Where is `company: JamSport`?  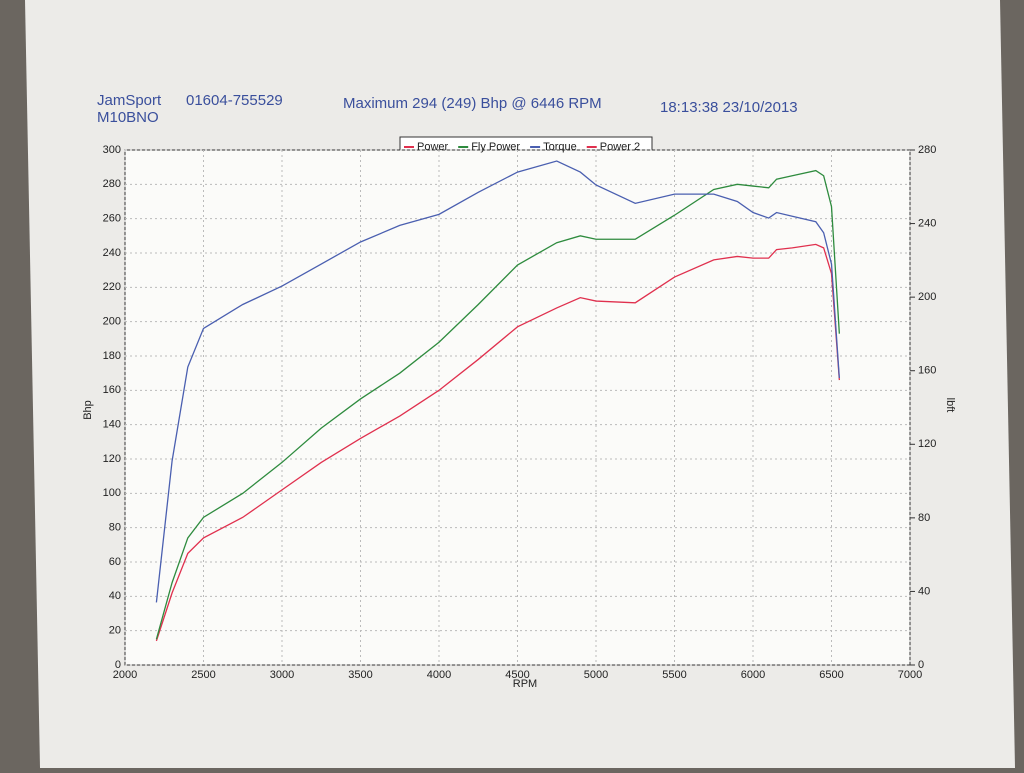 company: JamSport is located at coordinates (129, 100).